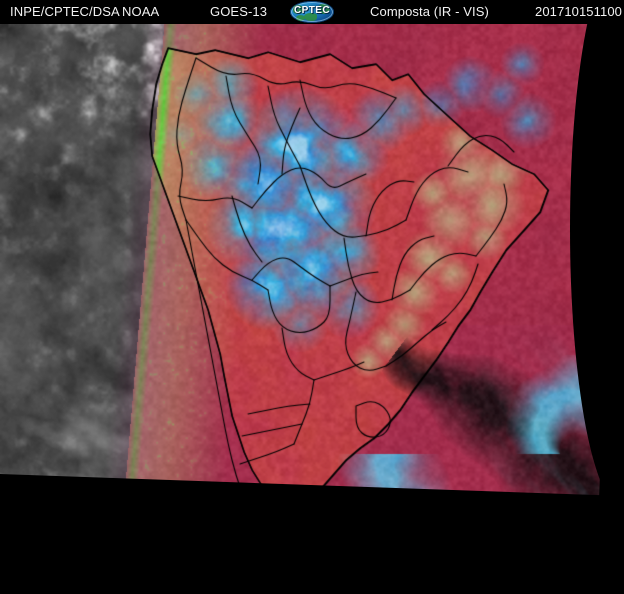 The width and height of the screenshot is (624, 594). I want to click on cptec-logo-text: CPTEC, so click(312, 10).